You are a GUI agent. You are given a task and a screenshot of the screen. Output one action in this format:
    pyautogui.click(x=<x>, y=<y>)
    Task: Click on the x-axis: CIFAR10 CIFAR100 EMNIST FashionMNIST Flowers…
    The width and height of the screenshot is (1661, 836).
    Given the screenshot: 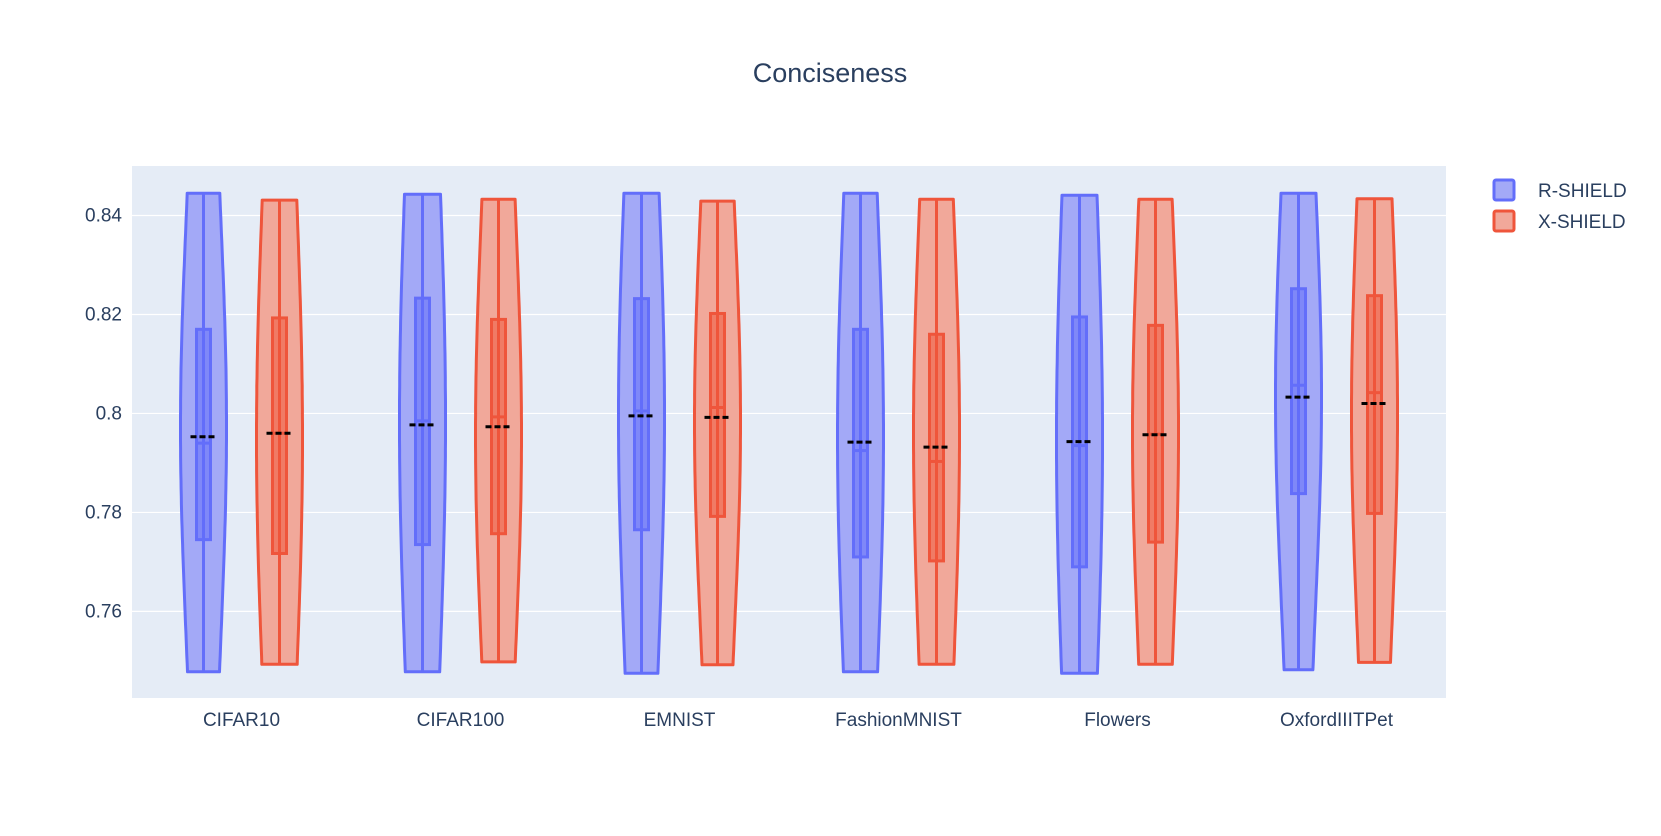 What is the action you would take?
    pyautogui.click(x=798, y=720)
    